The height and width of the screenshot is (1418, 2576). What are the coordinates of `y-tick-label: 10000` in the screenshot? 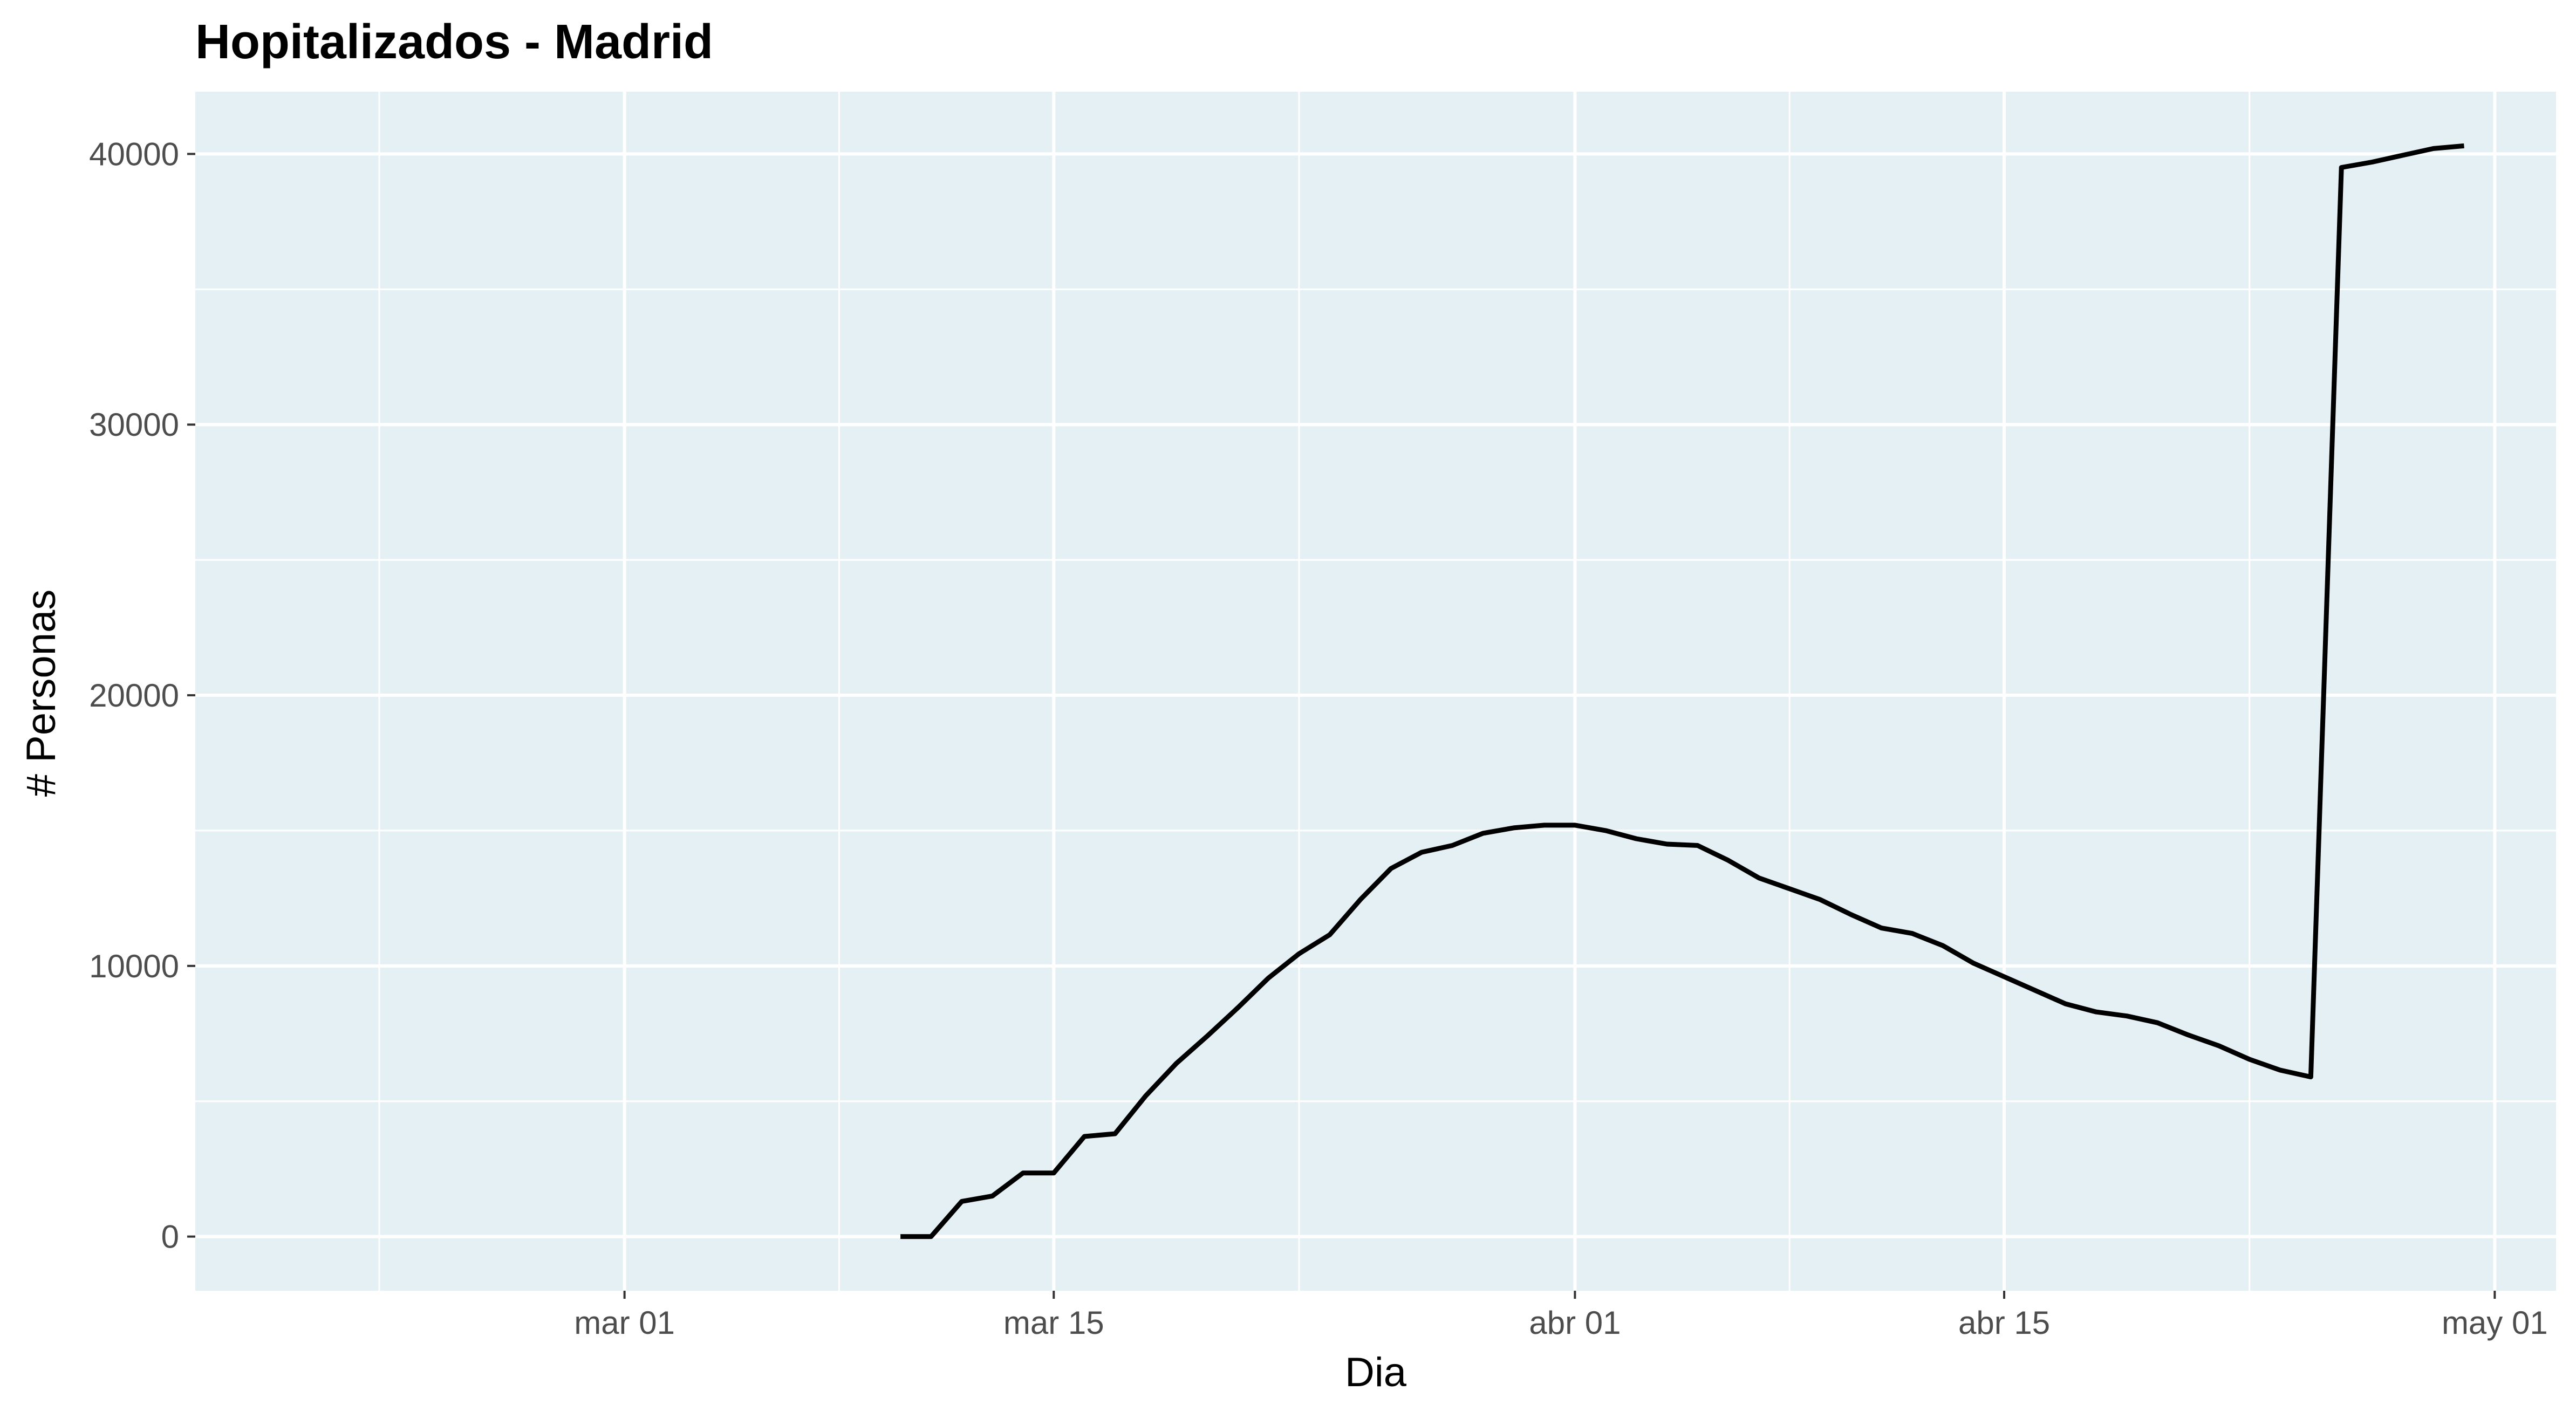 It's located at (134, 966).